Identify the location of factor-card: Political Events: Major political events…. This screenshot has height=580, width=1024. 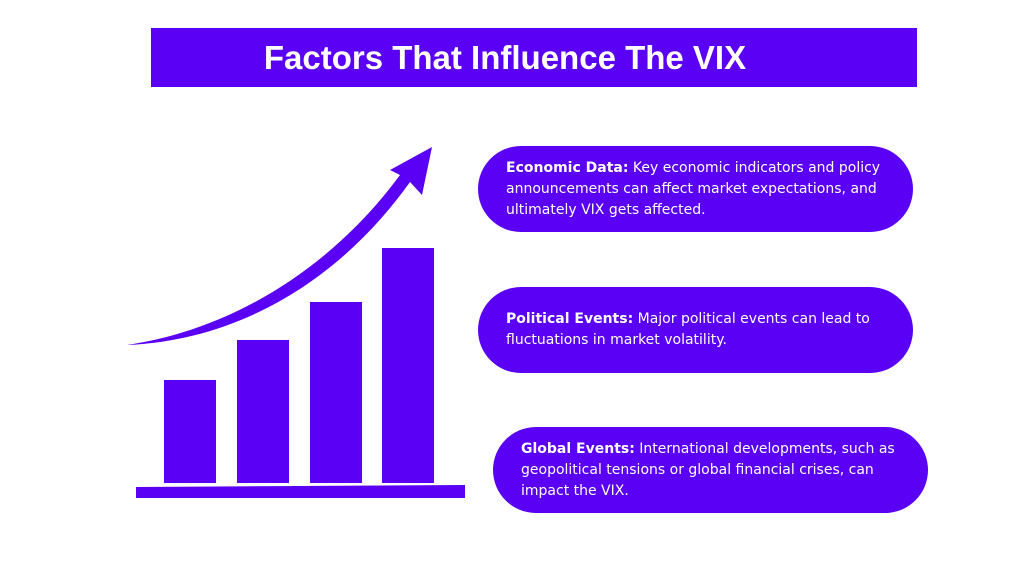
(695, 330).